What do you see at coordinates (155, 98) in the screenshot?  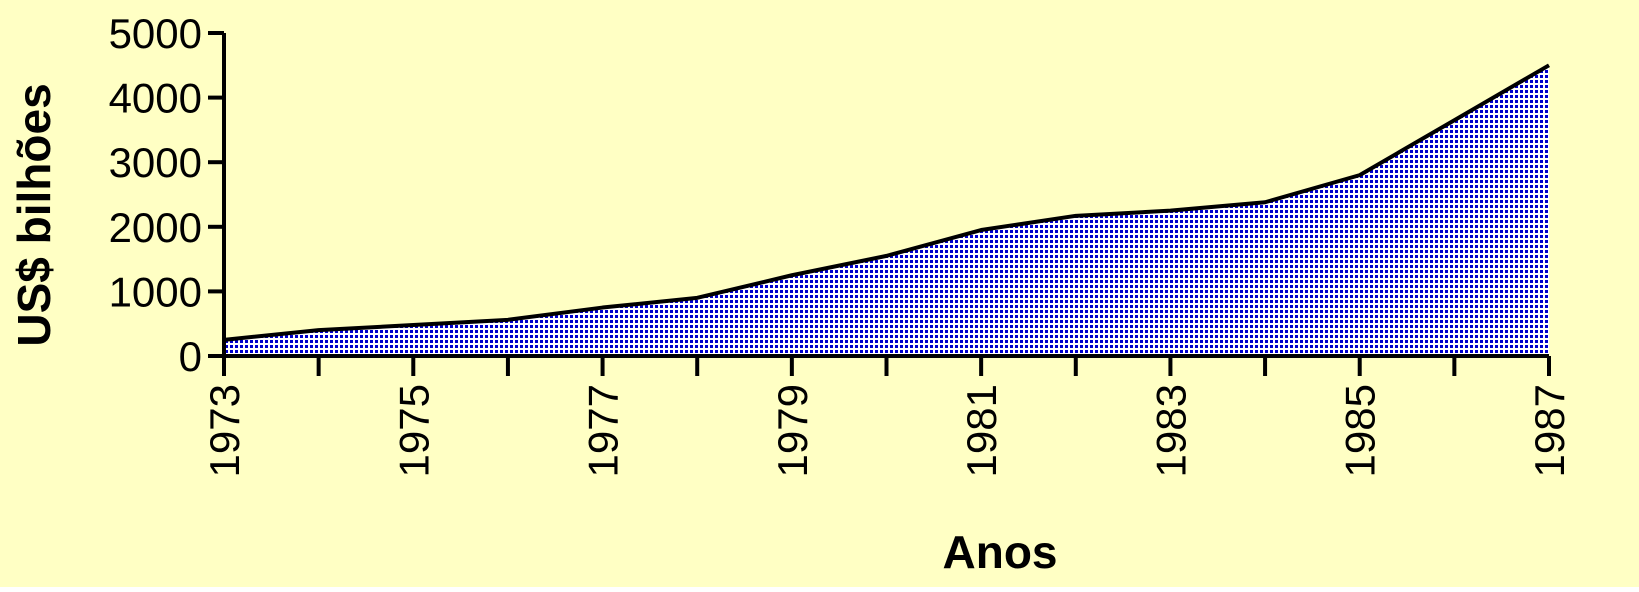 I see `y-tick-label: 4000` at bounding box center [155, 98].